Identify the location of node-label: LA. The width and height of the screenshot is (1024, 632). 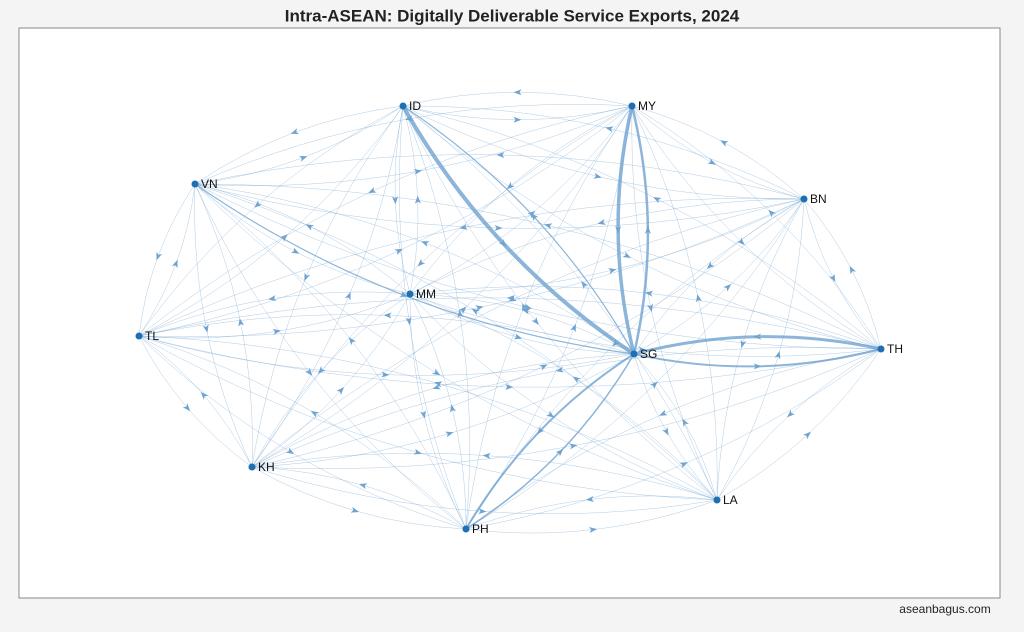
(730, 500).